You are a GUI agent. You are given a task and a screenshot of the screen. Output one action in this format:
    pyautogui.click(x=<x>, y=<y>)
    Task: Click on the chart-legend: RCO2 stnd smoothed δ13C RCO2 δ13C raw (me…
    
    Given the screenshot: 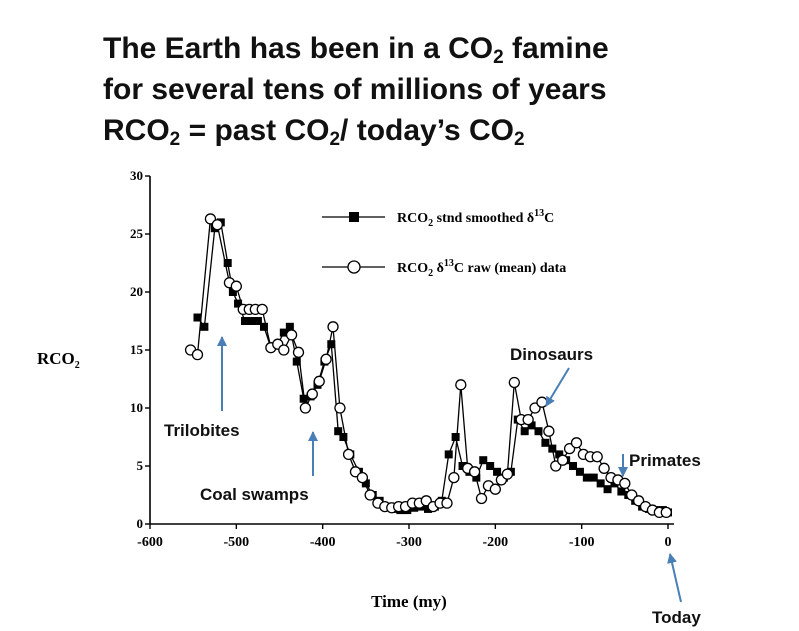 What is the action you would take?
    pyautogui.click(x=444, y=243)
    